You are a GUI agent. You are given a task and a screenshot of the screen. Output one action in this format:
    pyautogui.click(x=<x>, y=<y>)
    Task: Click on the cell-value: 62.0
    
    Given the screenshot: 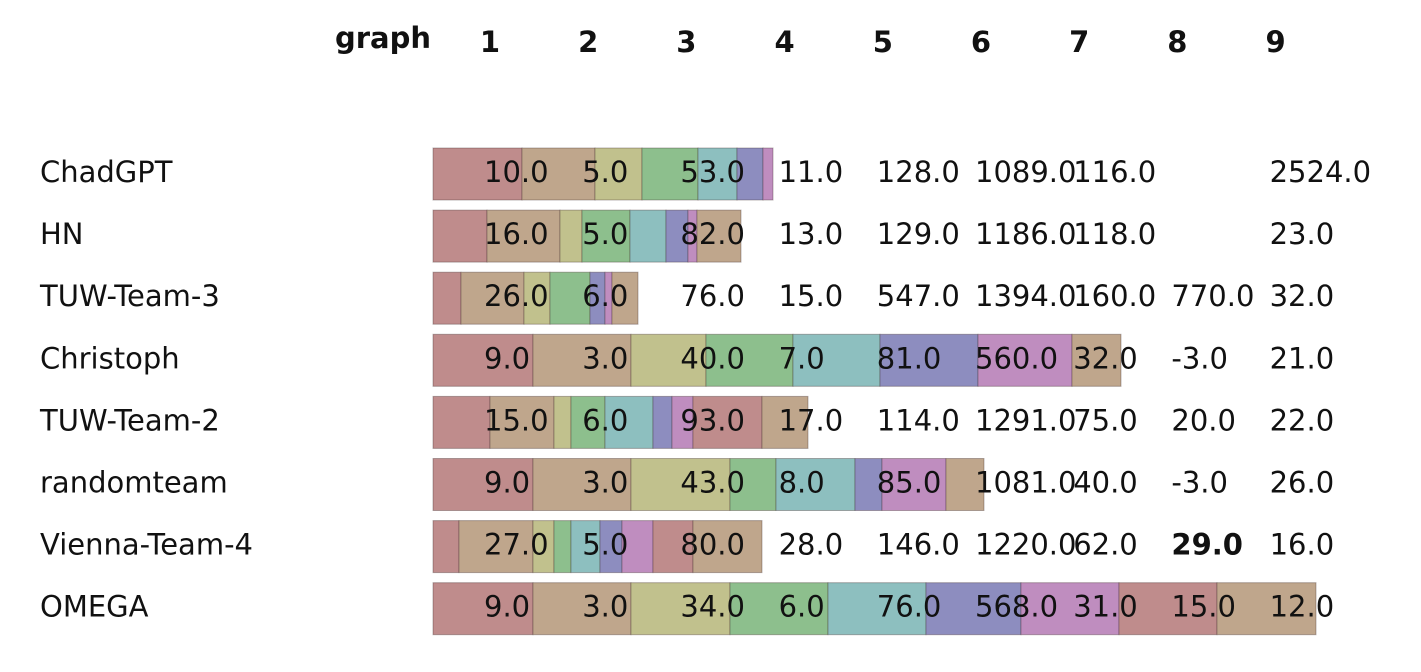 What is the action you would take?
    pyautogui.click(x=1105, y=545)
    